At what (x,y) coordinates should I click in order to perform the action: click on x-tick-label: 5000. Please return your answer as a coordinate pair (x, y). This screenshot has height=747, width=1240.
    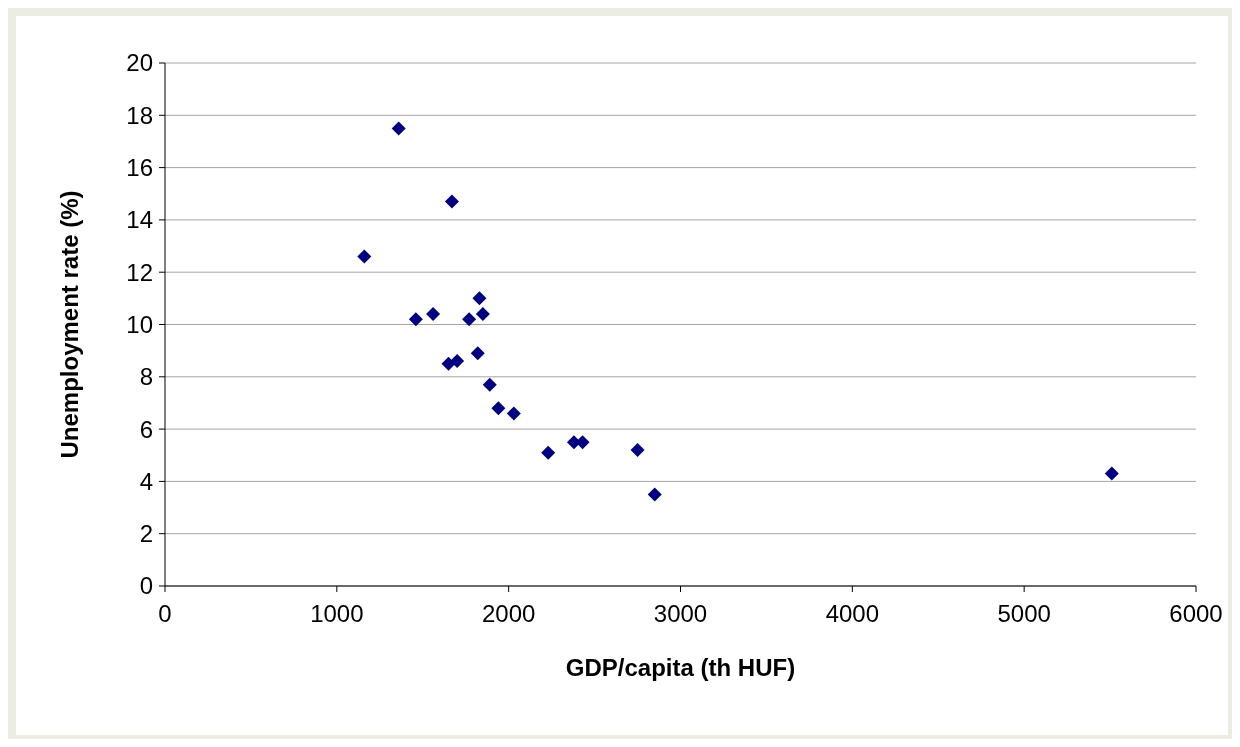
    Looking at the image, I should click on (1024, 613).